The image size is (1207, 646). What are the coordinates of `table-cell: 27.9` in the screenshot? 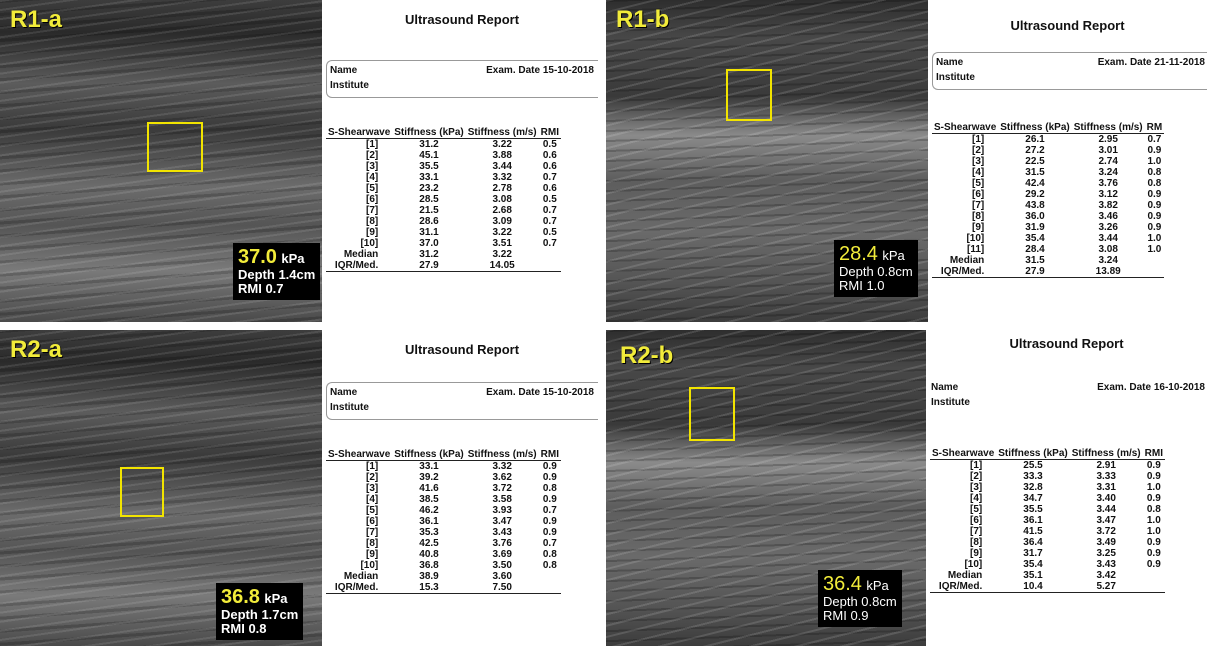 It's located at (429, 266).